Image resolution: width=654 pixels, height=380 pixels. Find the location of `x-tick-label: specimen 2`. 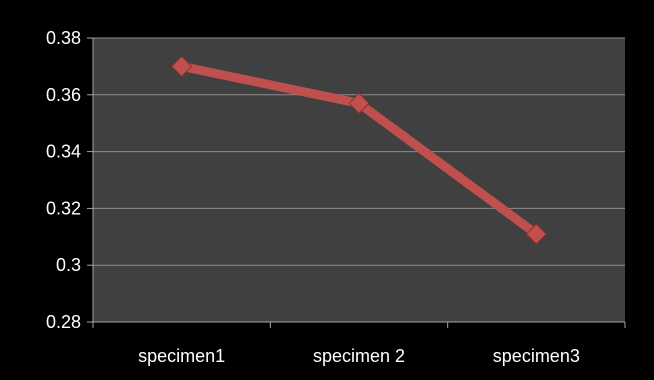

x-tick-label: specimen 2 is located at coordinates (359, 356).